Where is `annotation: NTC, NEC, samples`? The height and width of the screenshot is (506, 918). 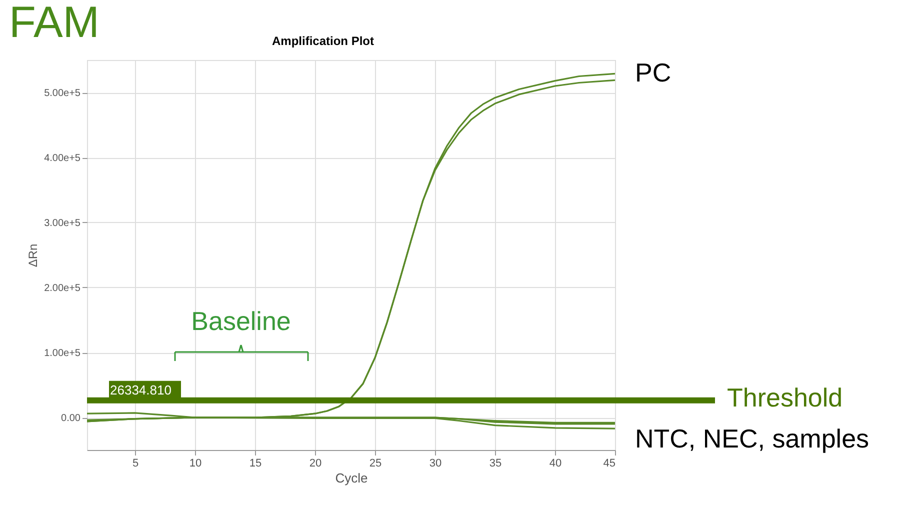
annotation: NTC, NEC, samples is located at coordinates (752, 438).